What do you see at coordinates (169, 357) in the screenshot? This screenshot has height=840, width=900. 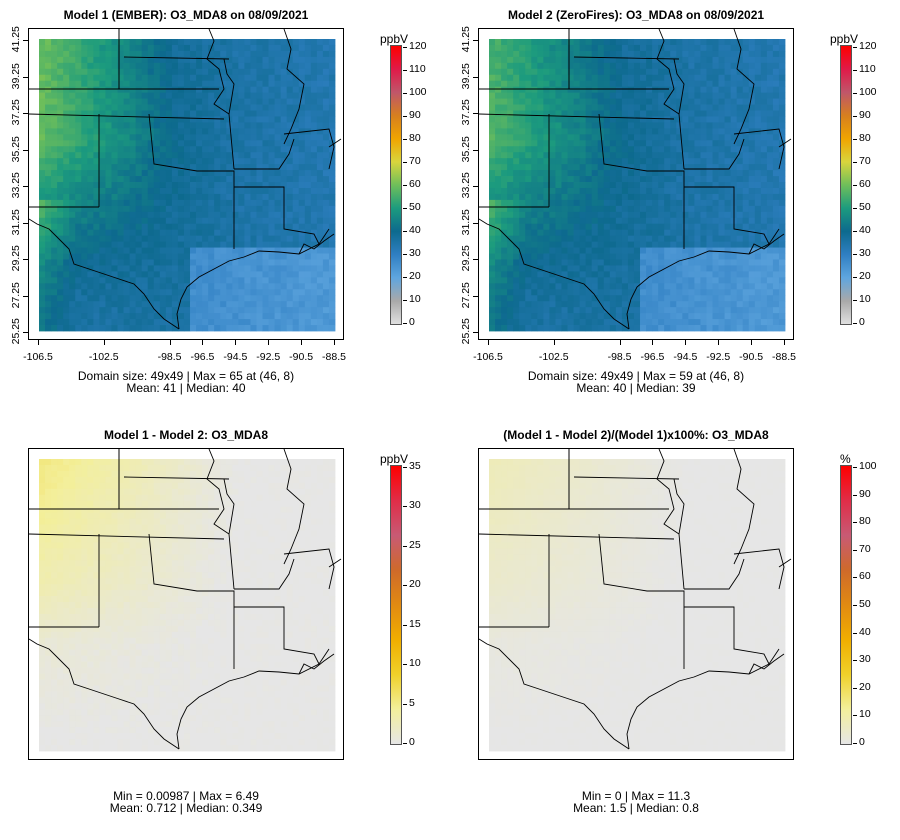 I see `x-axis-label: -98.5` at bounding box center [169, 357].